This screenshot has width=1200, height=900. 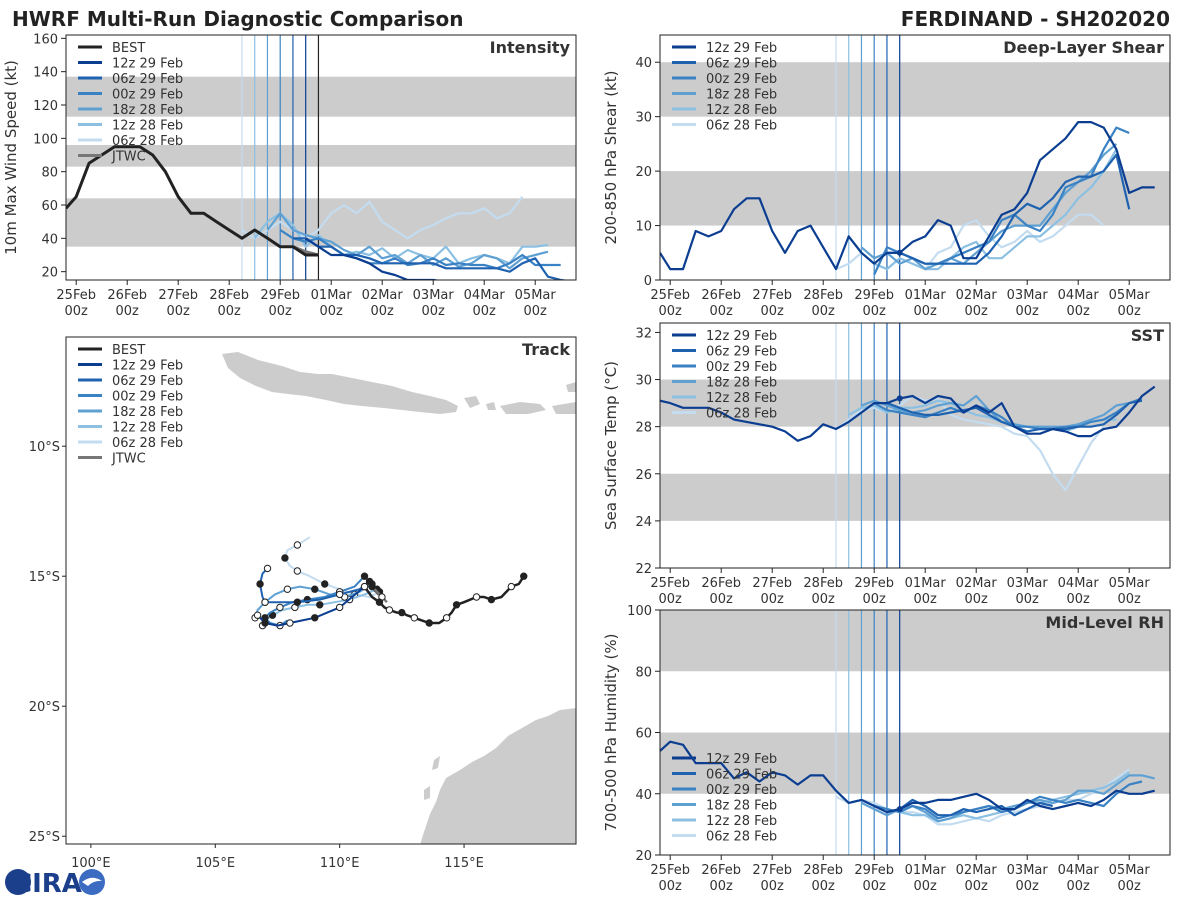 I want to click on y-tick-label: 40, so click(x=49, y=239).